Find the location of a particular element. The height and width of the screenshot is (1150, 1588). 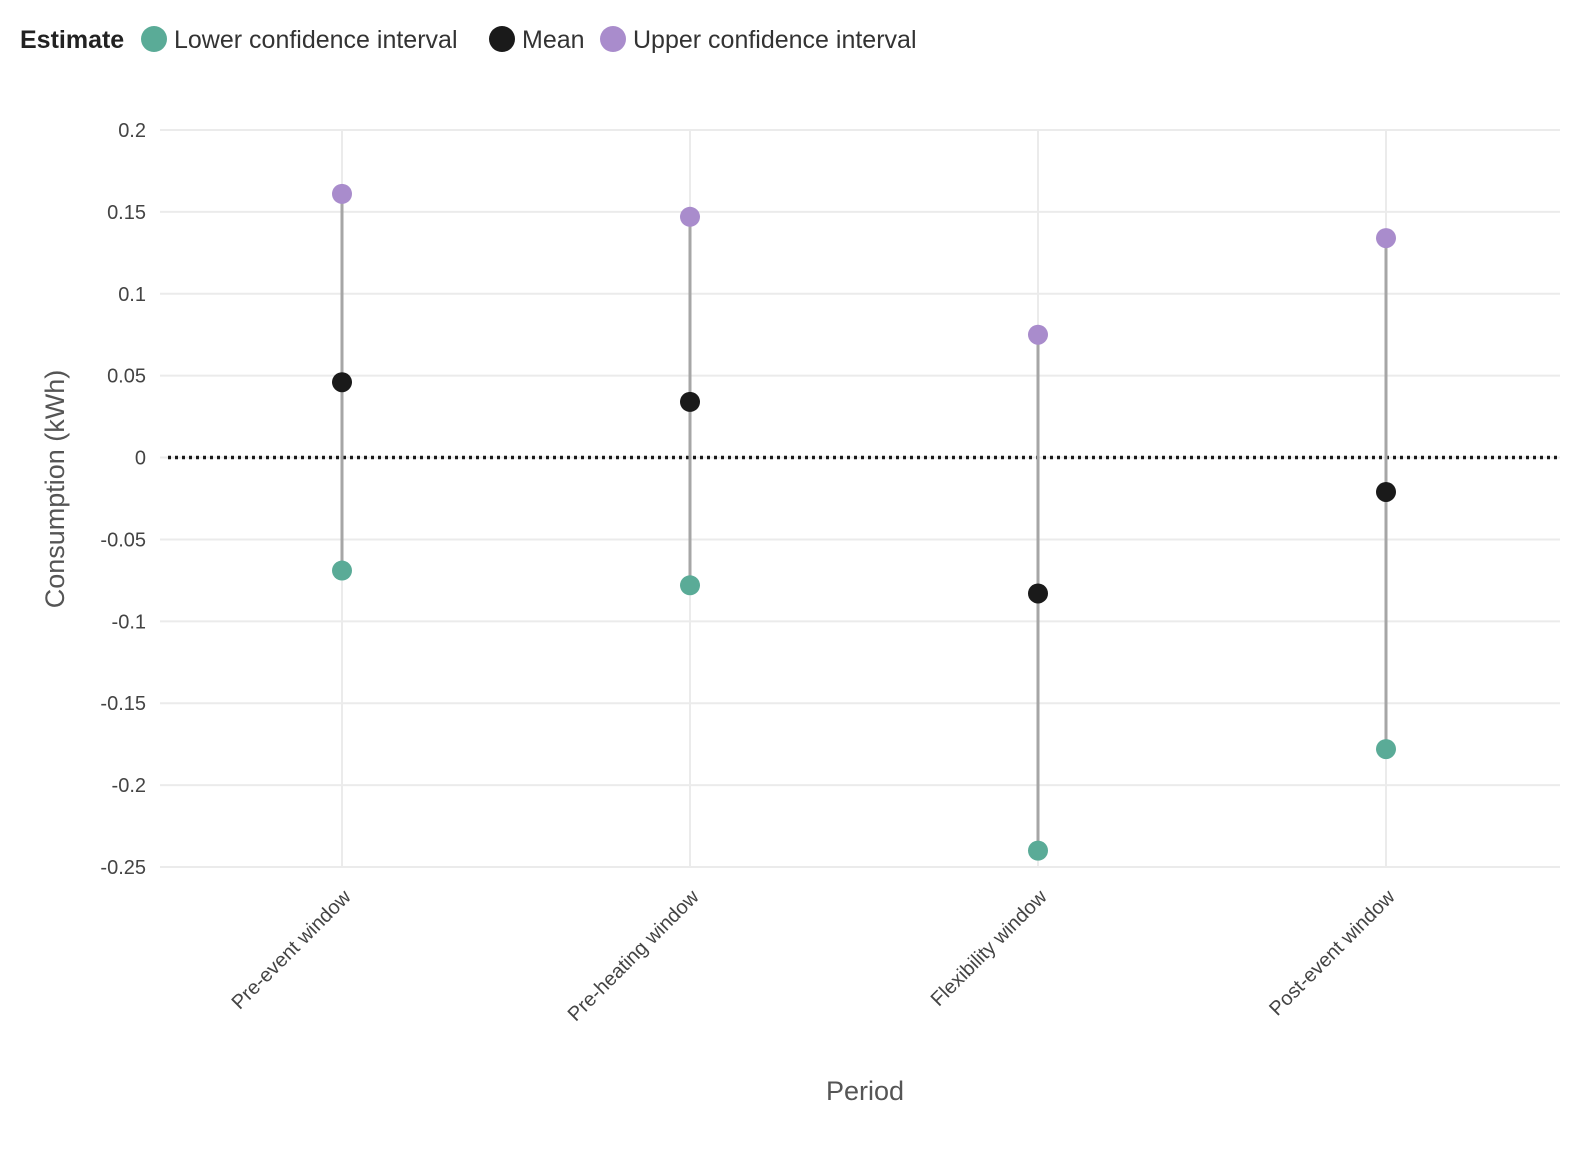

x-tick-label: Pre-heating window is located at coordinates (634, 956).